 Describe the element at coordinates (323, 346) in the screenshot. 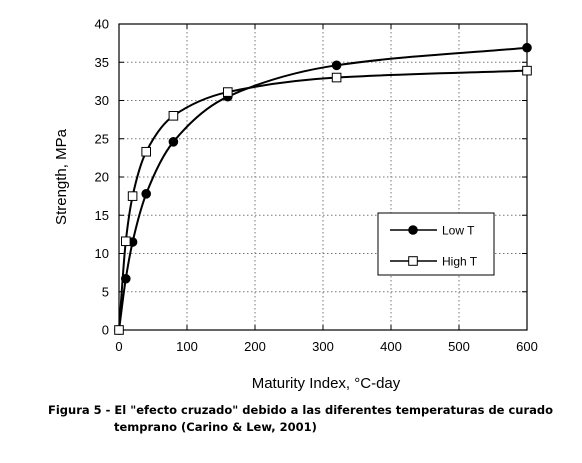

I see `x-tick-label: 300` at that location.